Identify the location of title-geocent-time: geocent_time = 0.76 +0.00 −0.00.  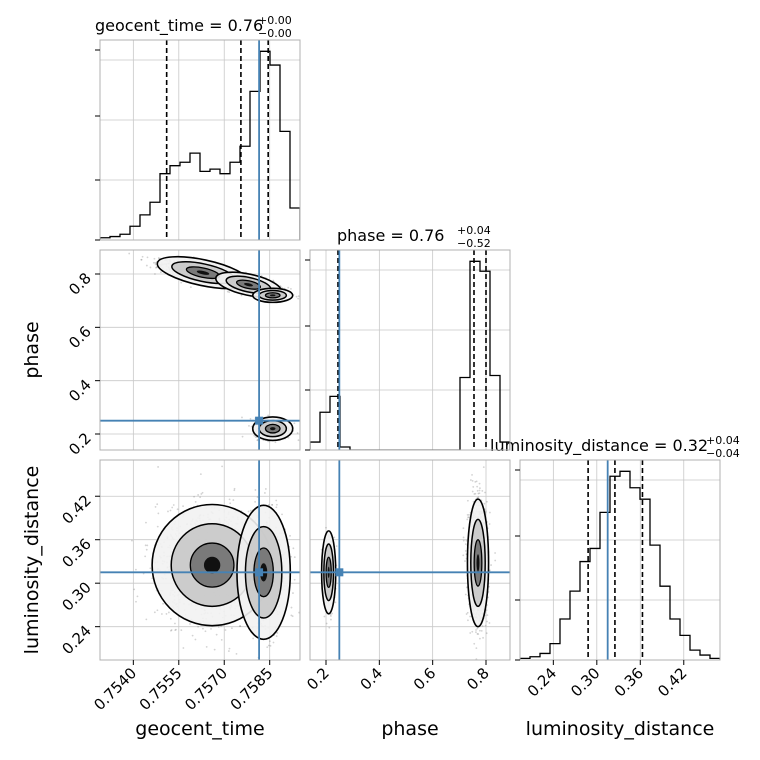
(193, 27).